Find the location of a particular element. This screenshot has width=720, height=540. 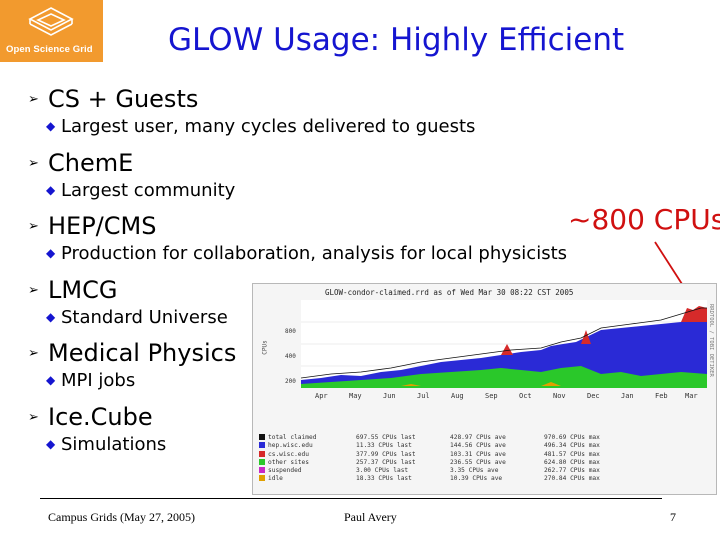

graph-xtick: Jan is located at coordinates (627, 396).